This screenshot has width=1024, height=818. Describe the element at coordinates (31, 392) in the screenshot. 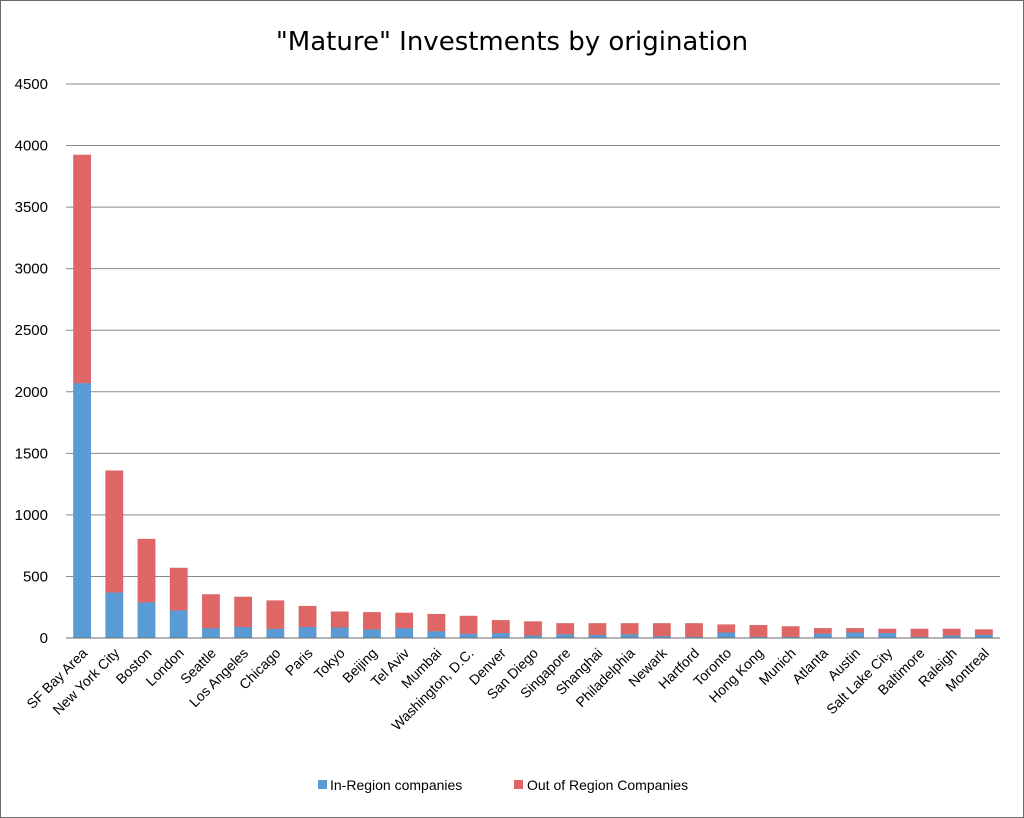

I see `y-tick-label: 2000` at that location.